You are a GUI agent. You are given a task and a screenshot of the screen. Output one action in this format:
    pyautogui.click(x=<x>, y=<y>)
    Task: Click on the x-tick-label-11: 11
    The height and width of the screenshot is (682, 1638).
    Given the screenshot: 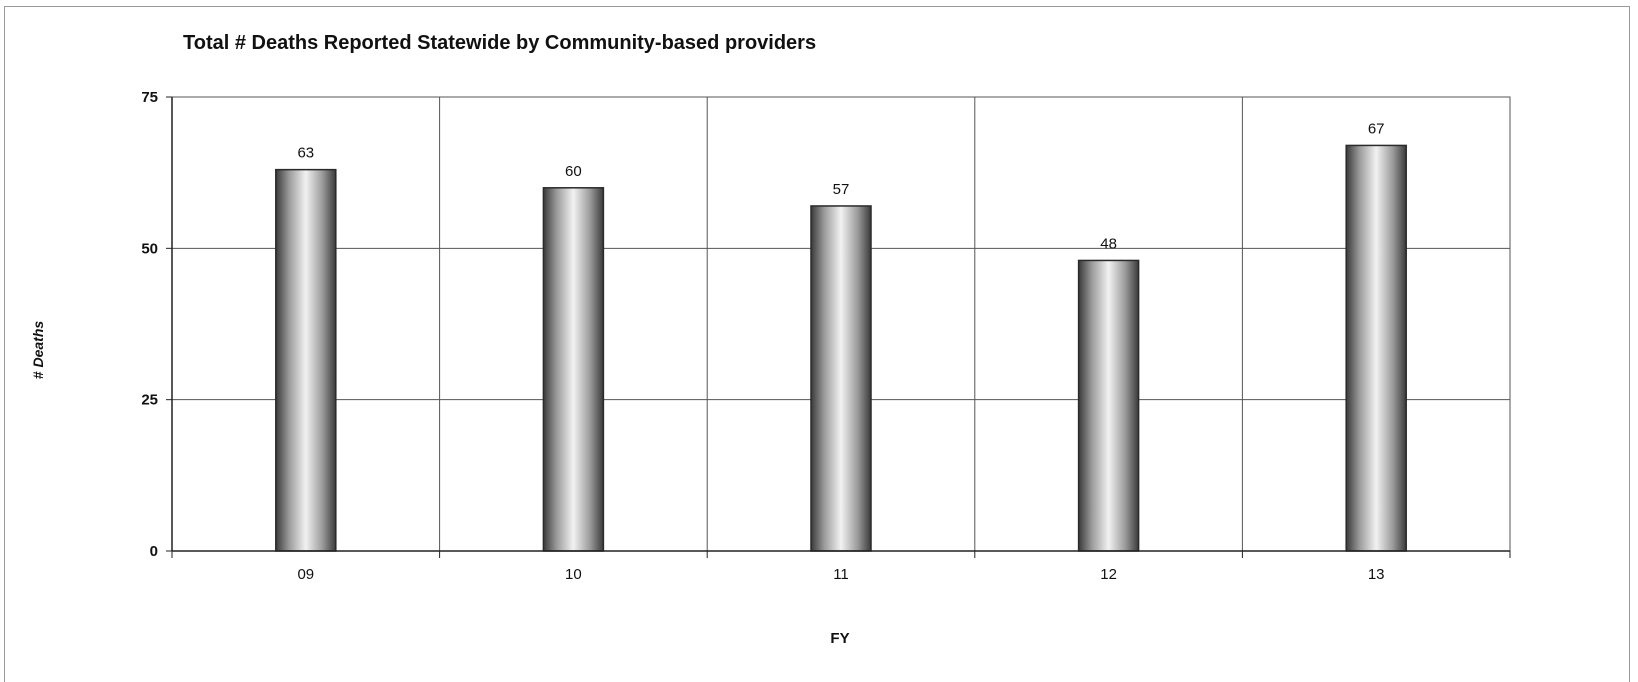 What is the action you would take?
    pyautogui.click(x=841, y=574)
    